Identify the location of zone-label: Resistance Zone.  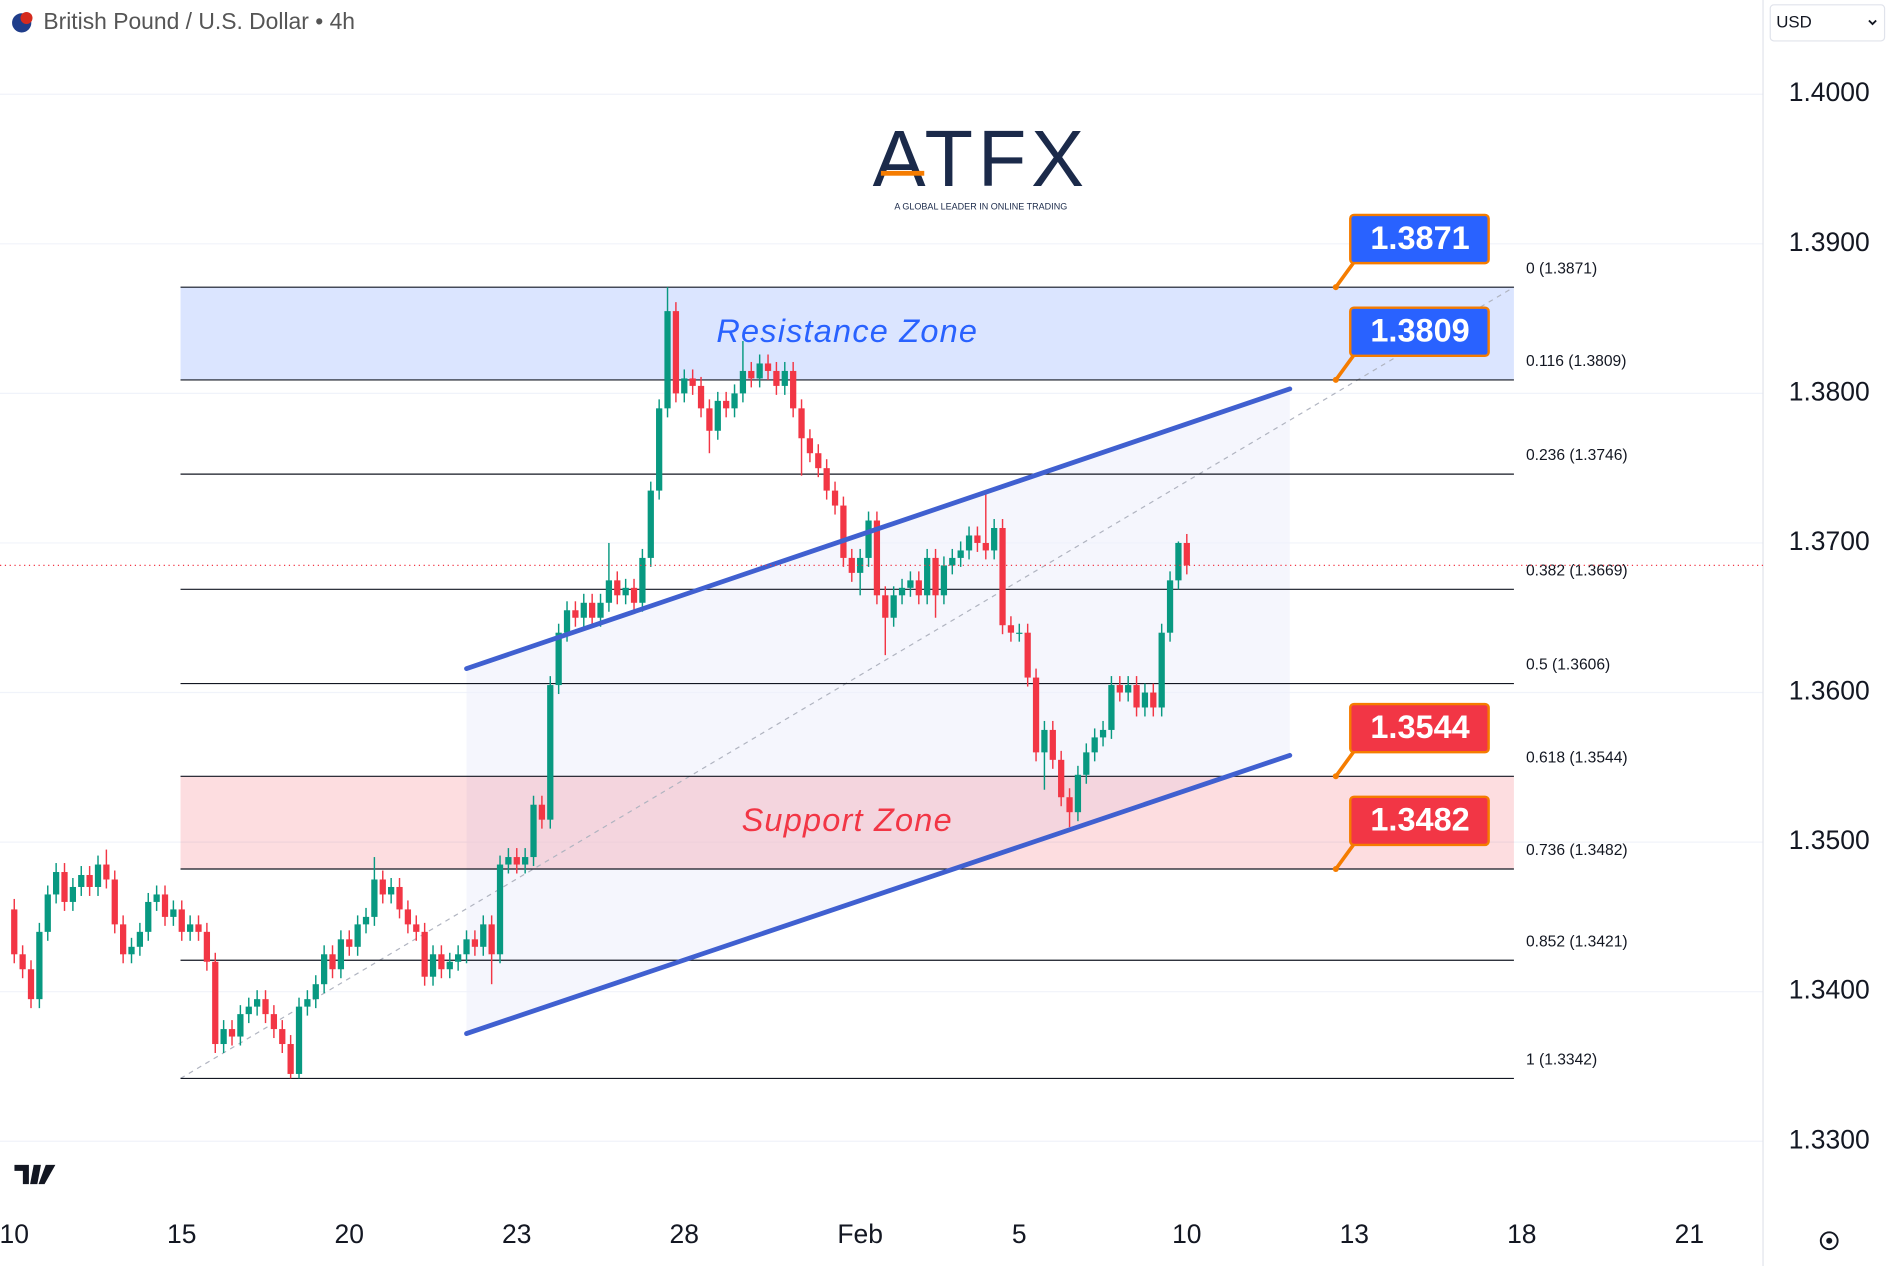
(847, 331).